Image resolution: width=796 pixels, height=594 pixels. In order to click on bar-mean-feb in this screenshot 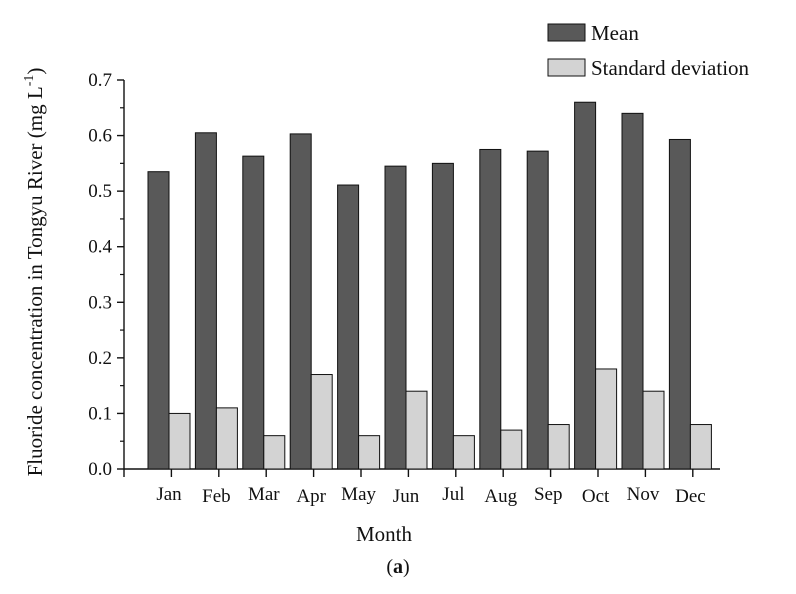, I will do `click(205, 301)`.